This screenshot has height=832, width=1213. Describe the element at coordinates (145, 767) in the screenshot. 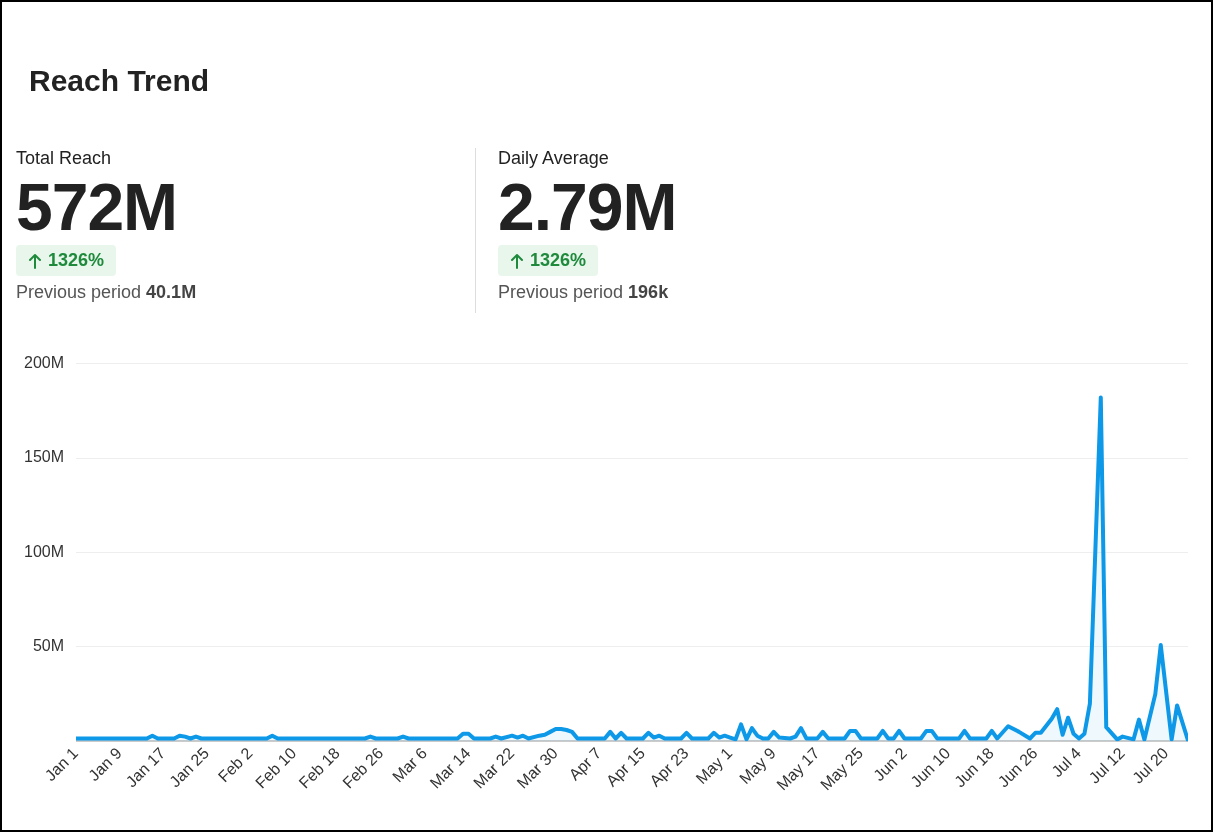

I see `x-tick-label: Jan 17` at that location.